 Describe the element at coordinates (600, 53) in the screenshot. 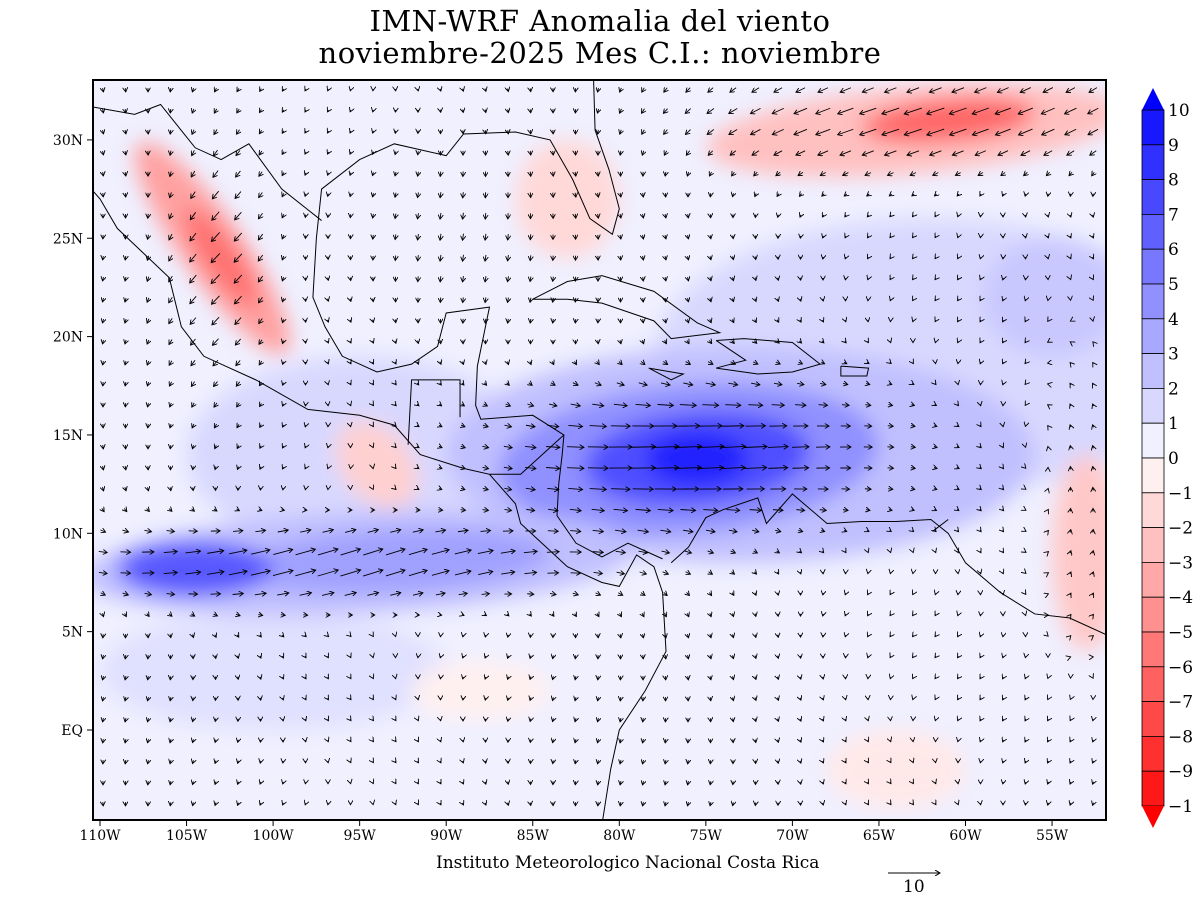

I see `map-title-line2: noviembre-2025 Mes C.I.: noviembre` at that location.